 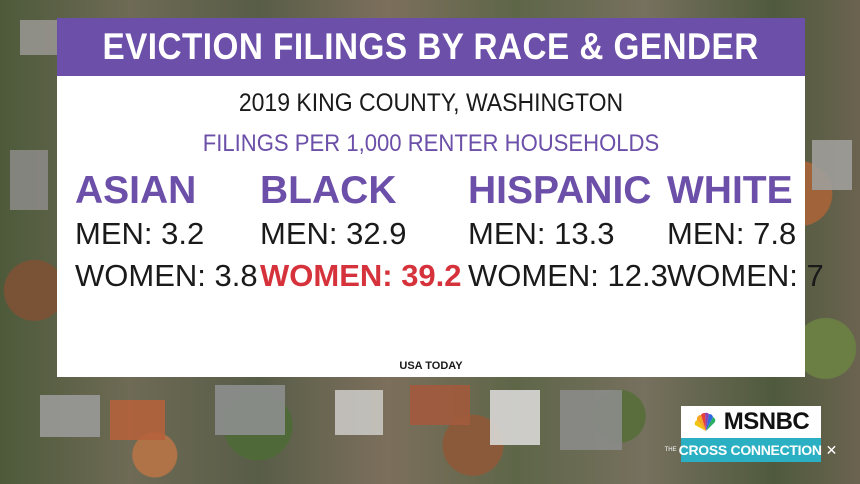 I want to click on cross-icon: ✕, so click(x=831, y=449).